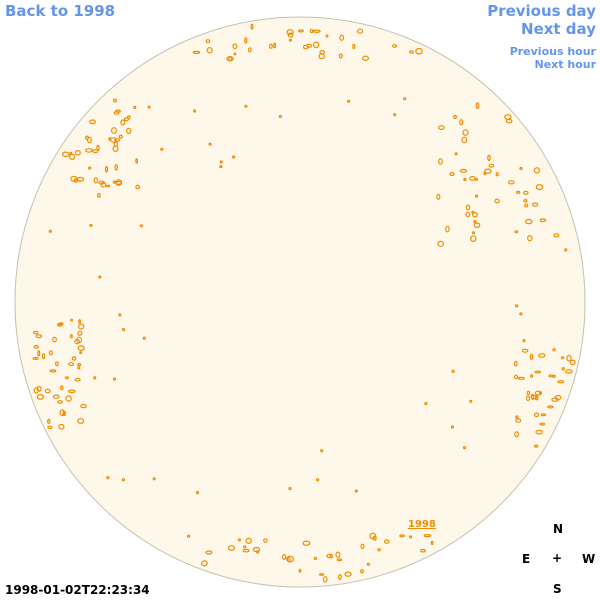 The image size is (600, 600). I want to click on back-link: Back to 1998, so click(60, 11).